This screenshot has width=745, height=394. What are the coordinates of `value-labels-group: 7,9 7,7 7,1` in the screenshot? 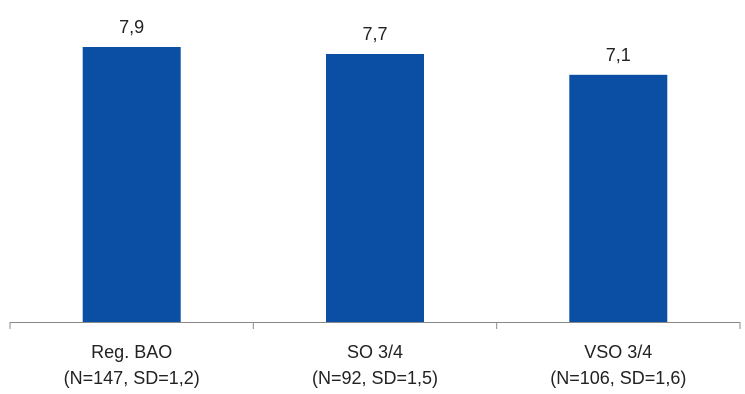 It's located at (375, 41).